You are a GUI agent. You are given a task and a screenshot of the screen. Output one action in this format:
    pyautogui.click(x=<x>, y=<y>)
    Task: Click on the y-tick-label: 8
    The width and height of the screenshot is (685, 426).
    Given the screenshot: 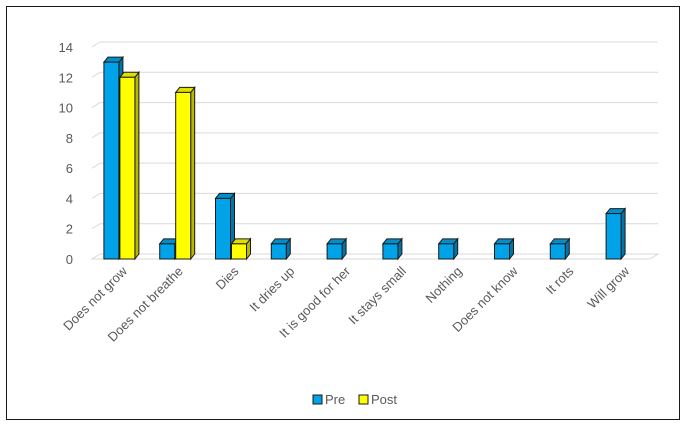 What is the action you would take?
    pyautogui.click(x=69, y=138)
    